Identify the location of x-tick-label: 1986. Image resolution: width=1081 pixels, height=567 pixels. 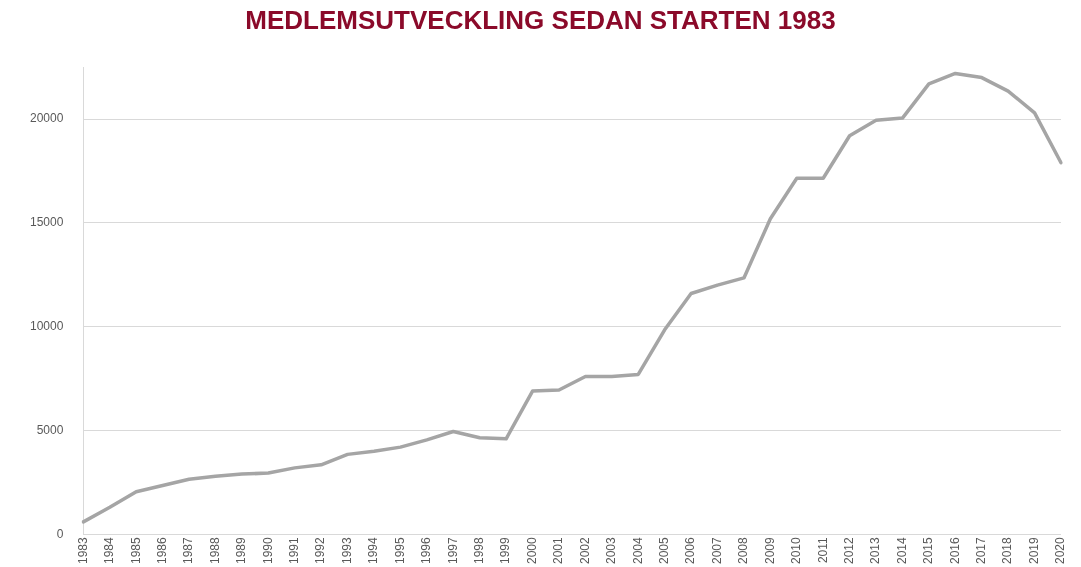
(161, 550).